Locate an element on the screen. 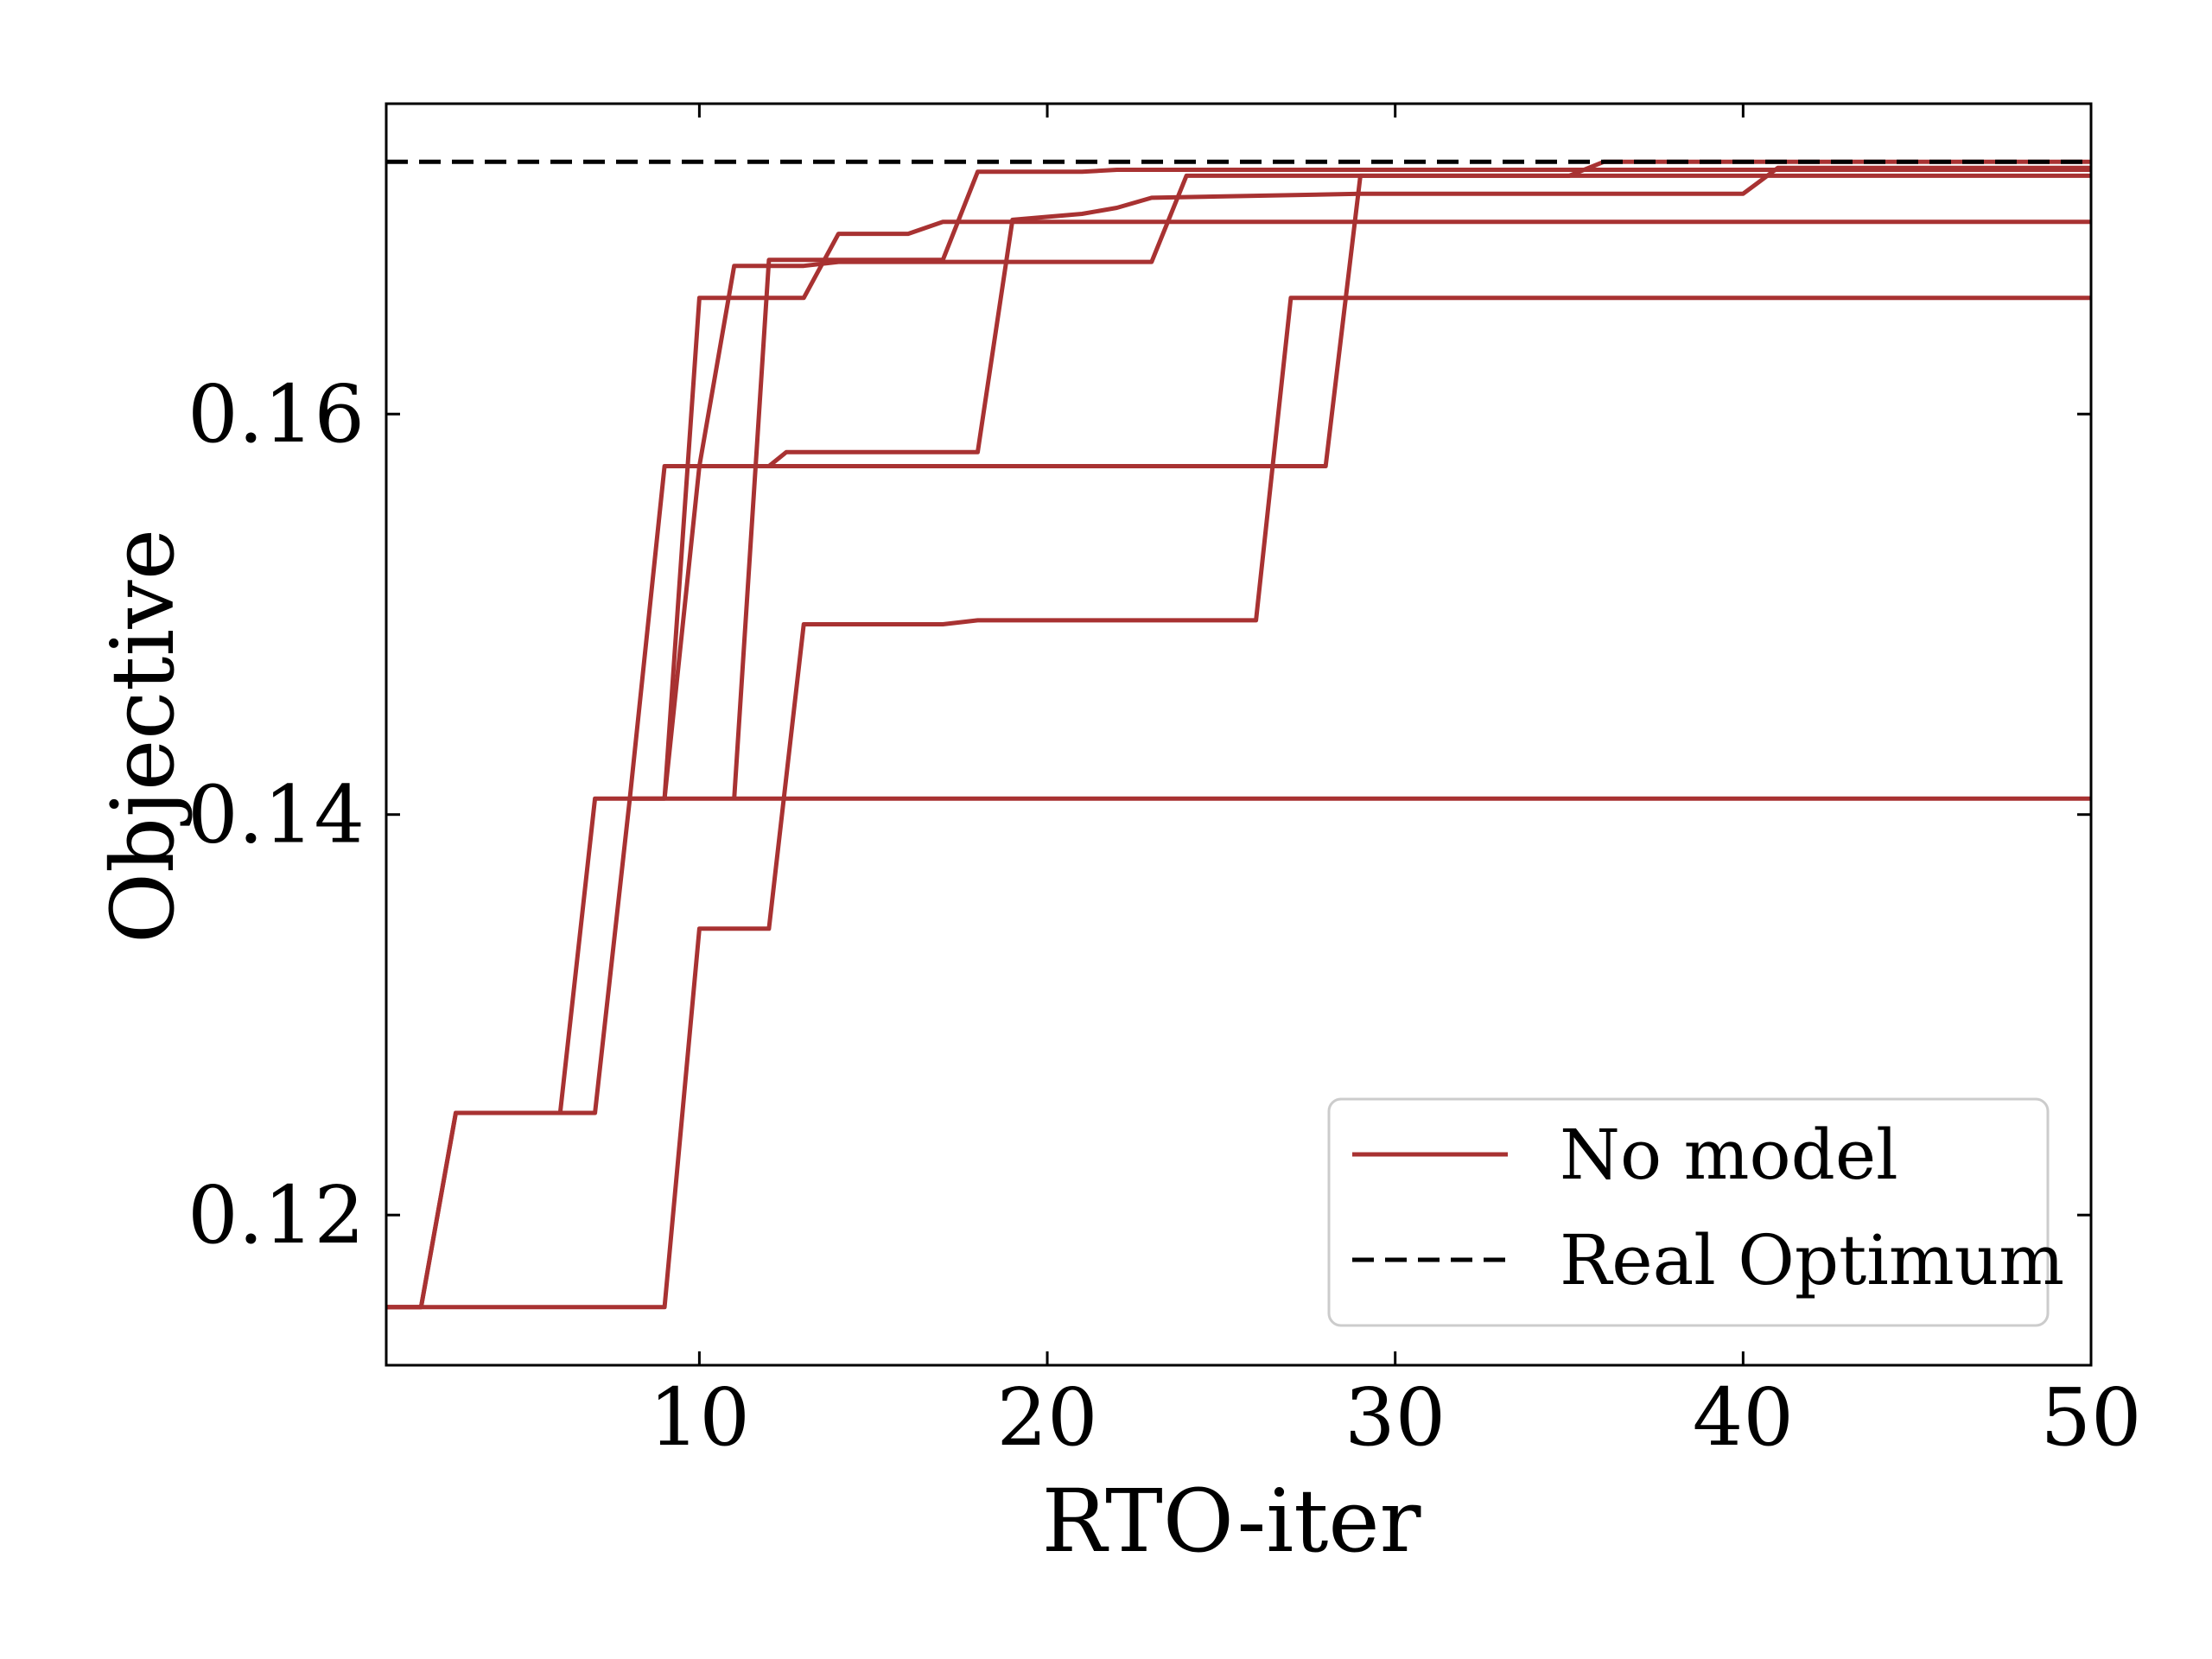  legend: No model Real Optimum is located at coordinates (1695, 1212).